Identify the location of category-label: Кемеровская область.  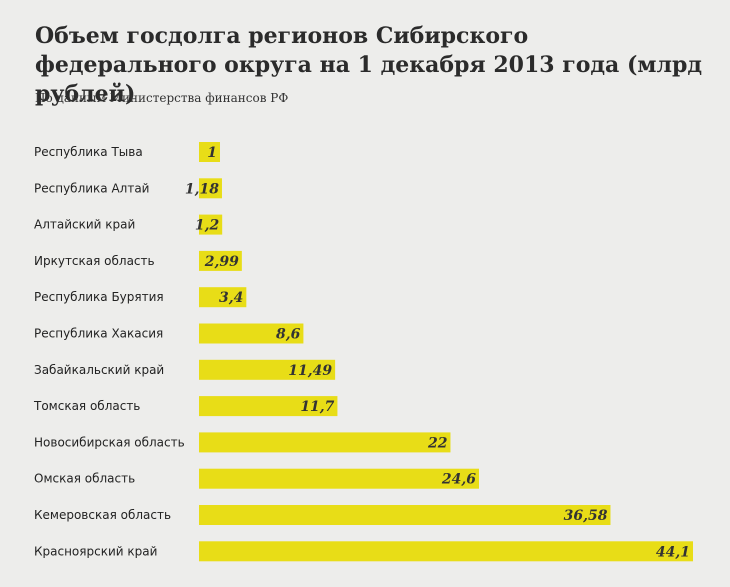
(102, 515).